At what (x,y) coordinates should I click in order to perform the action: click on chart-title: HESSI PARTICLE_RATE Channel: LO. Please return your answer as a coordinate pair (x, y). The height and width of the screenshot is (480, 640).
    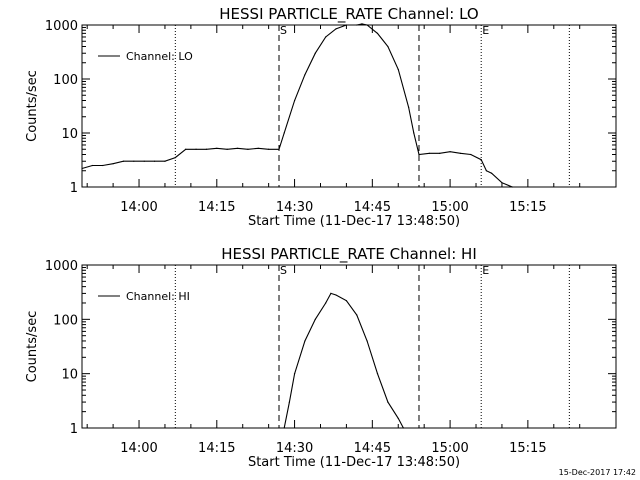
    Looking at the image, I should click on (348, 14).